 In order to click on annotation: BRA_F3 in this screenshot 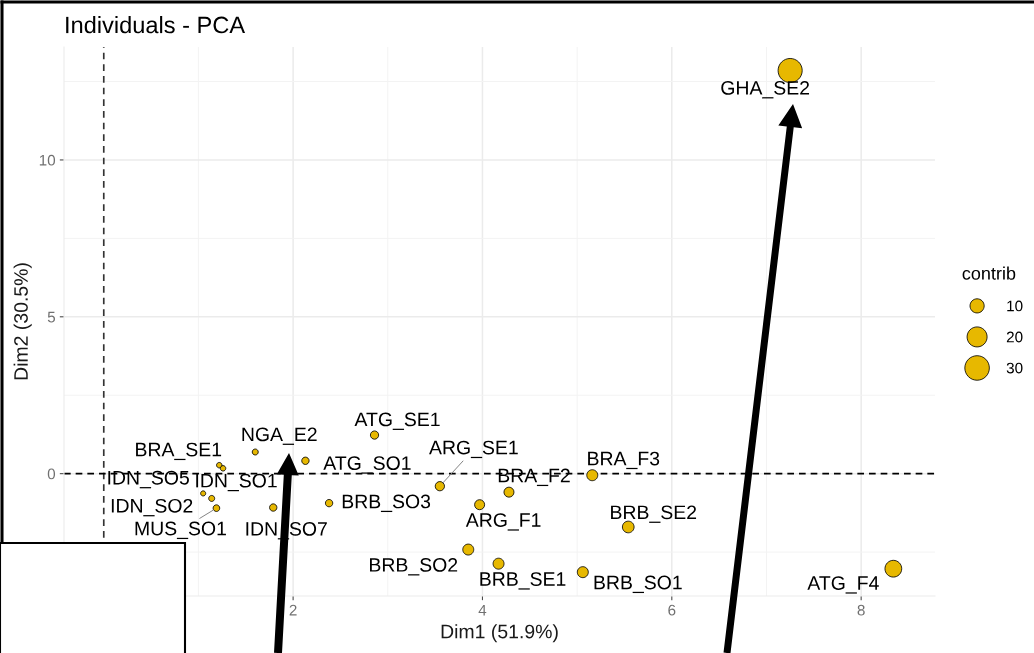, I will do `click(624, 460)`.